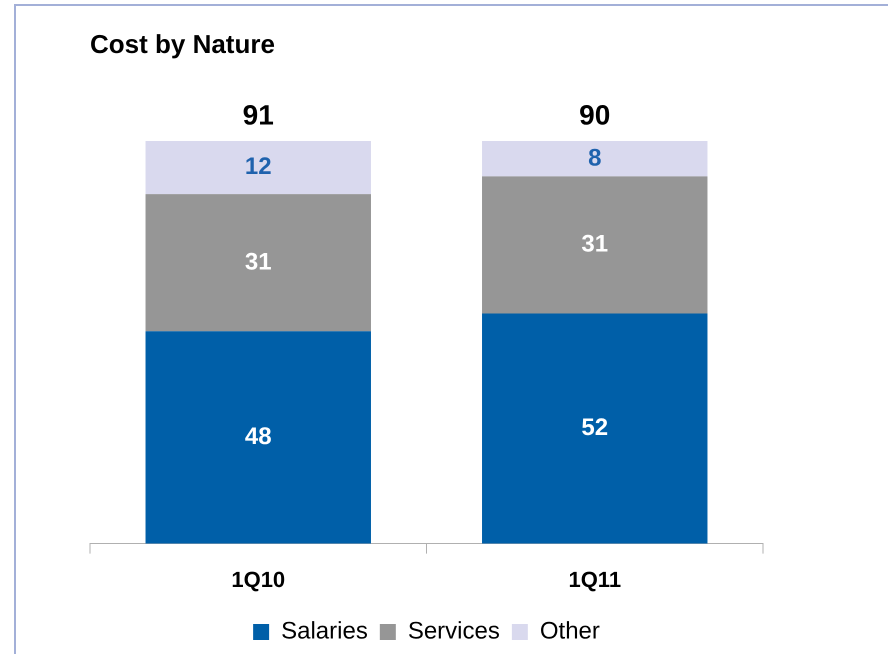  I want to click on data-label: 52, so click(594, 428).